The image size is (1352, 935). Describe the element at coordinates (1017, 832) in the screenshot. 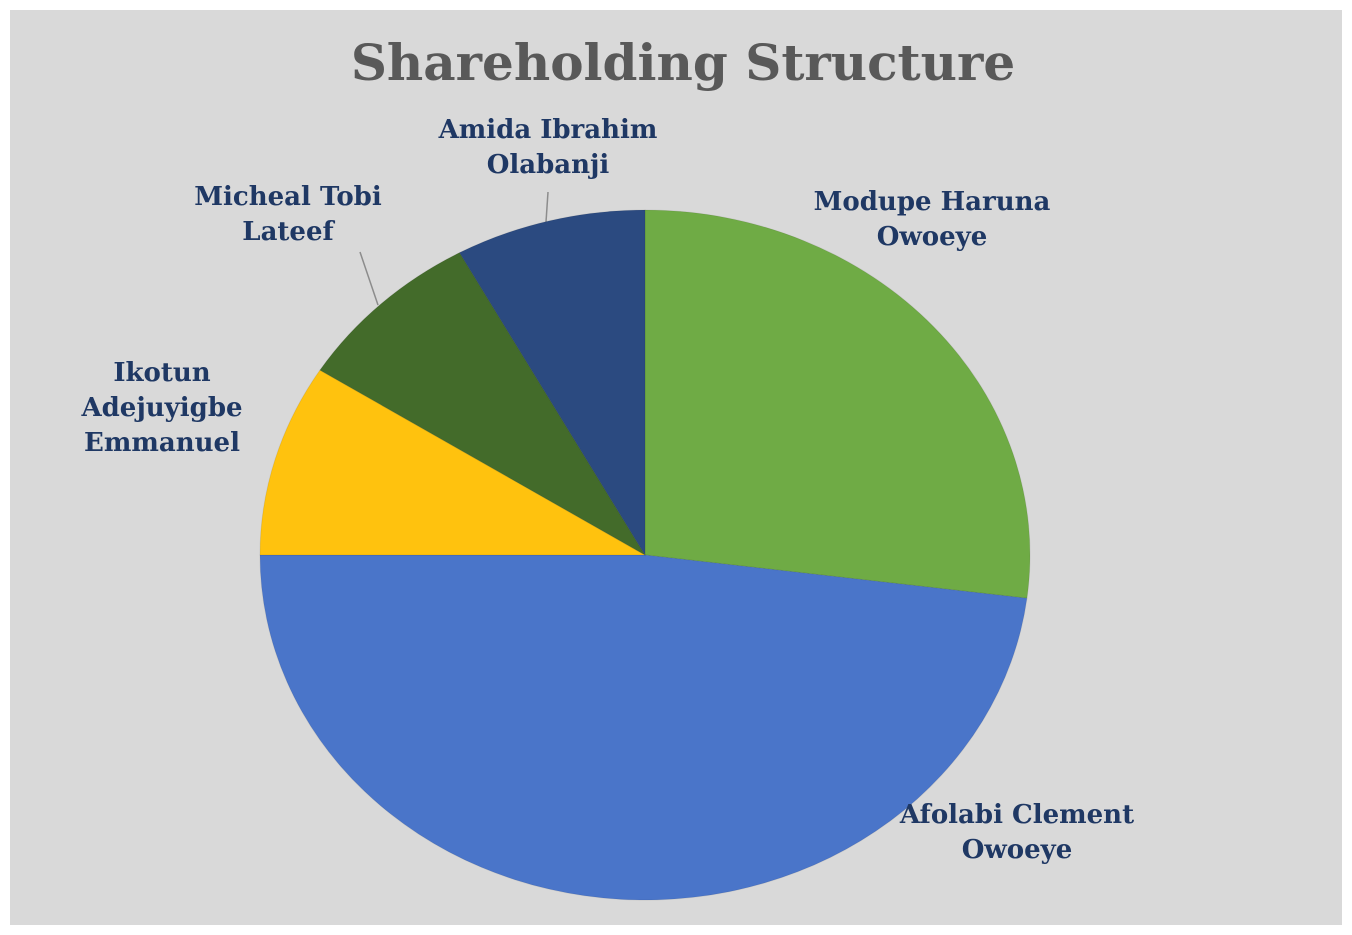

I see `slice-label: Afolabi Clement Owoeye` at that location.